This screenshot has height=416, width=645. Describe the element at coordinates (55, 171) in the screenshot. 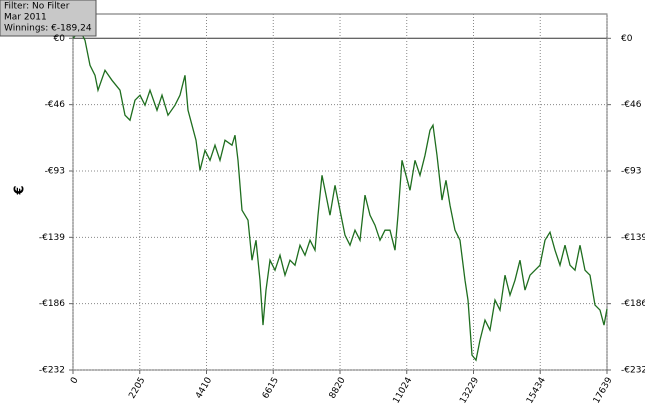

I see `y-tick-label: -€93` at that location.